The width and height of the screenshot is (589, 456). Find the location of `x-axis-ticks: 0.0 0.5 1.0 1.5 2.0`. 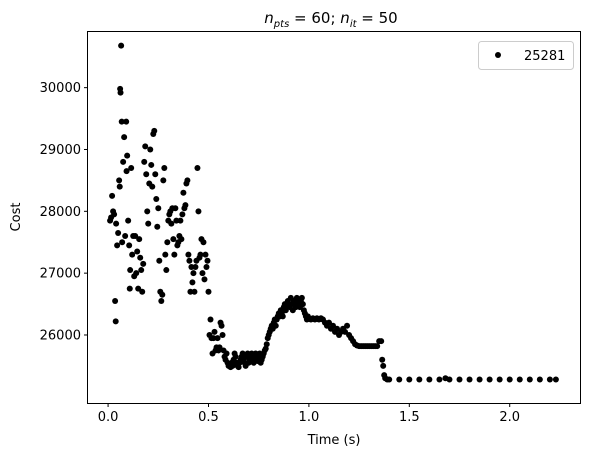

x-axis-ticks: 0.0 0.5 1.0 1.5 2.0 is located at coordinates (309, 414).